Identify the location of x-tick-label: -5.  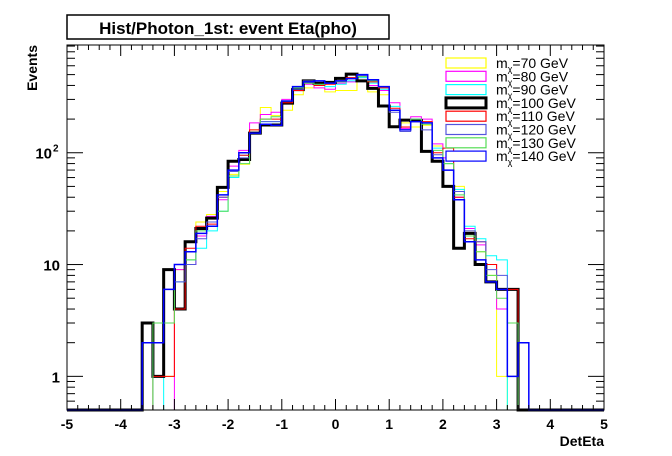
(67, 424).